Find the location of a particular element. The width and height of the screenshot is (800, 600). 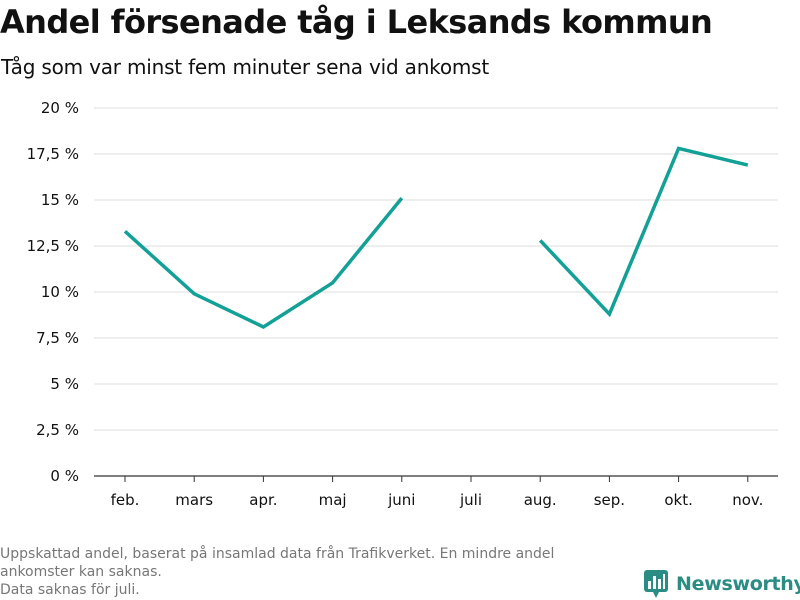

x-tick-label: okt. is located at coordinates (678, 500).